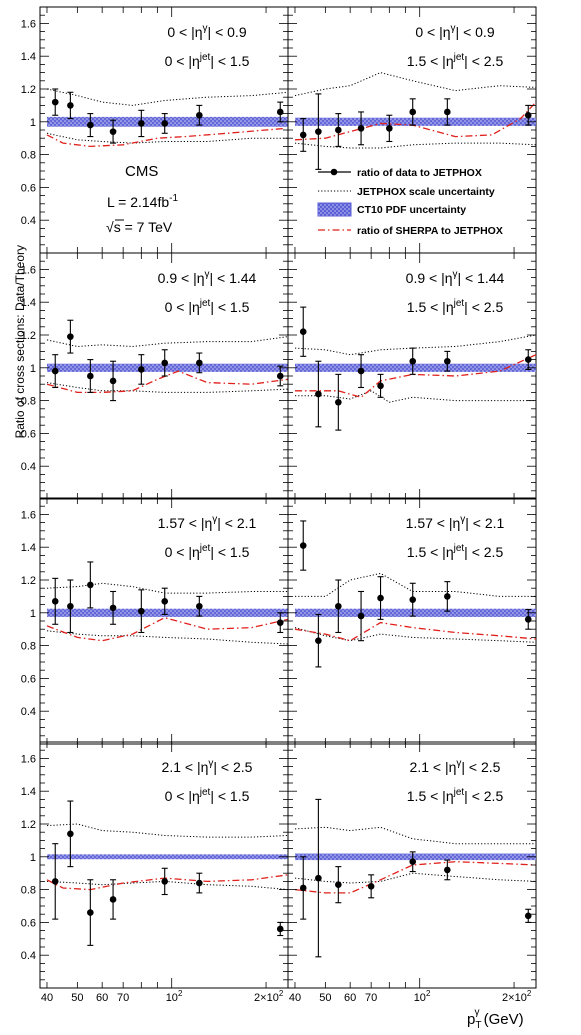 This screenshot has width=581, height=1035. What do you see at coordinates (478, 1025) in the screenshot?
I see `x-axis-title-sub: T` at bounding box center [478, 1025].